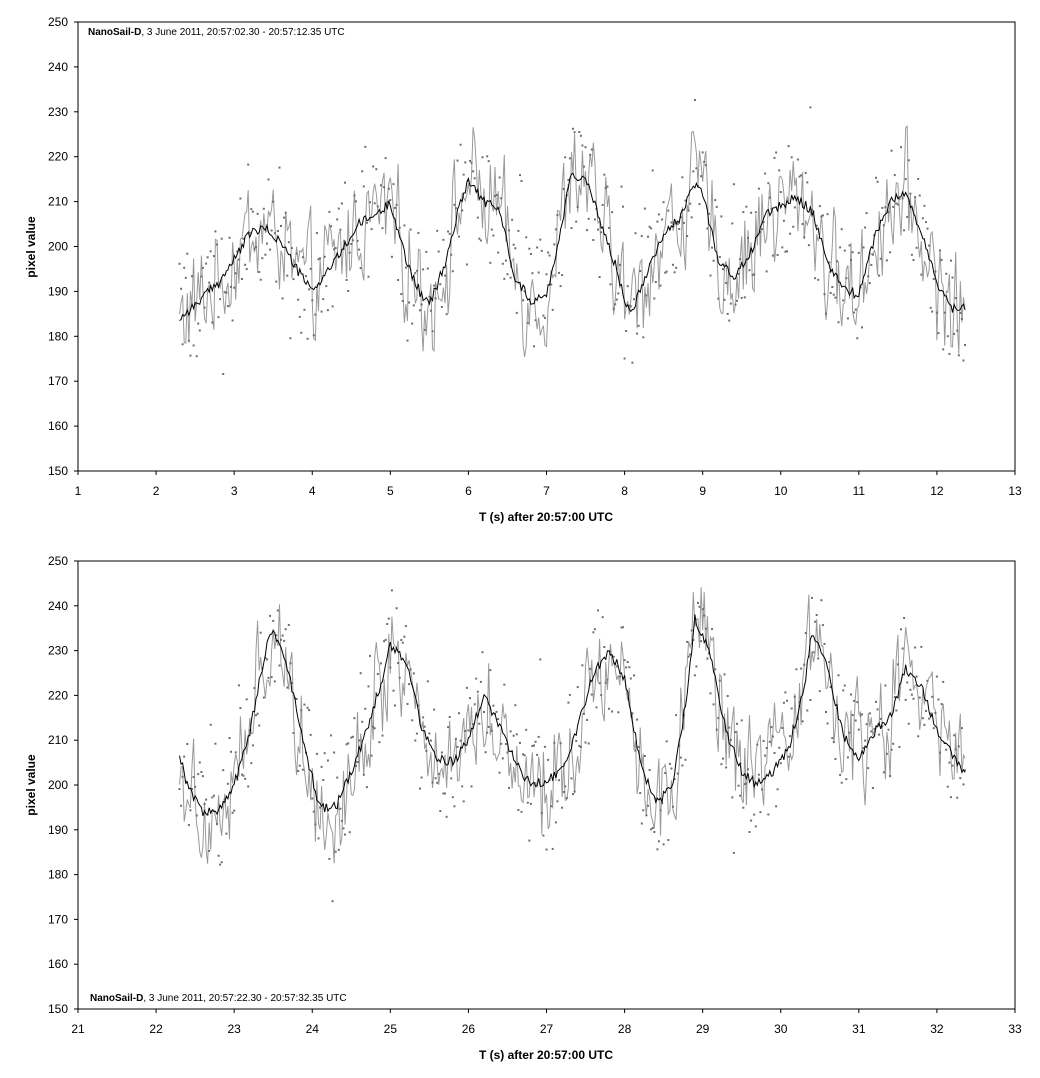  What do you see at coordinates (58, 112) in the screenshot?
I see `y-tick-label: 230` at bounding box center [58, 112].